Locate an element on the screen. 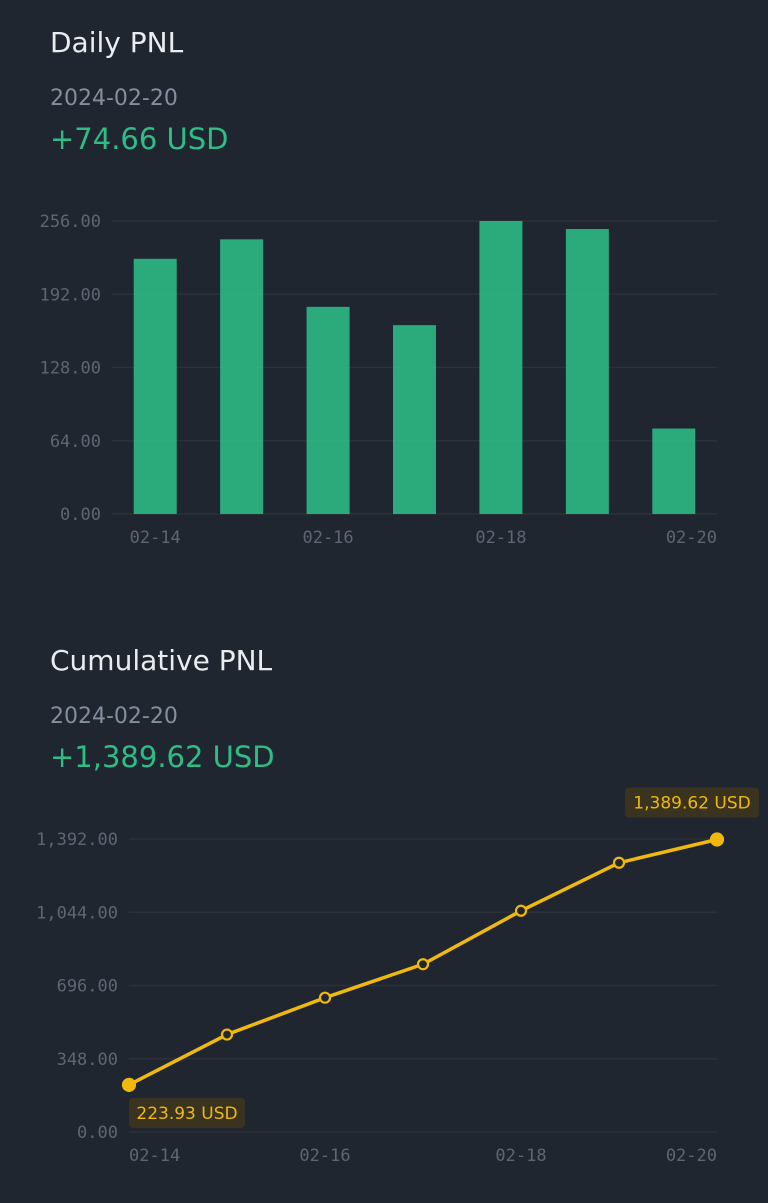 This screenshot has height=1203, width=768. end-value-tag-bg is located at coordinates (692, 802).